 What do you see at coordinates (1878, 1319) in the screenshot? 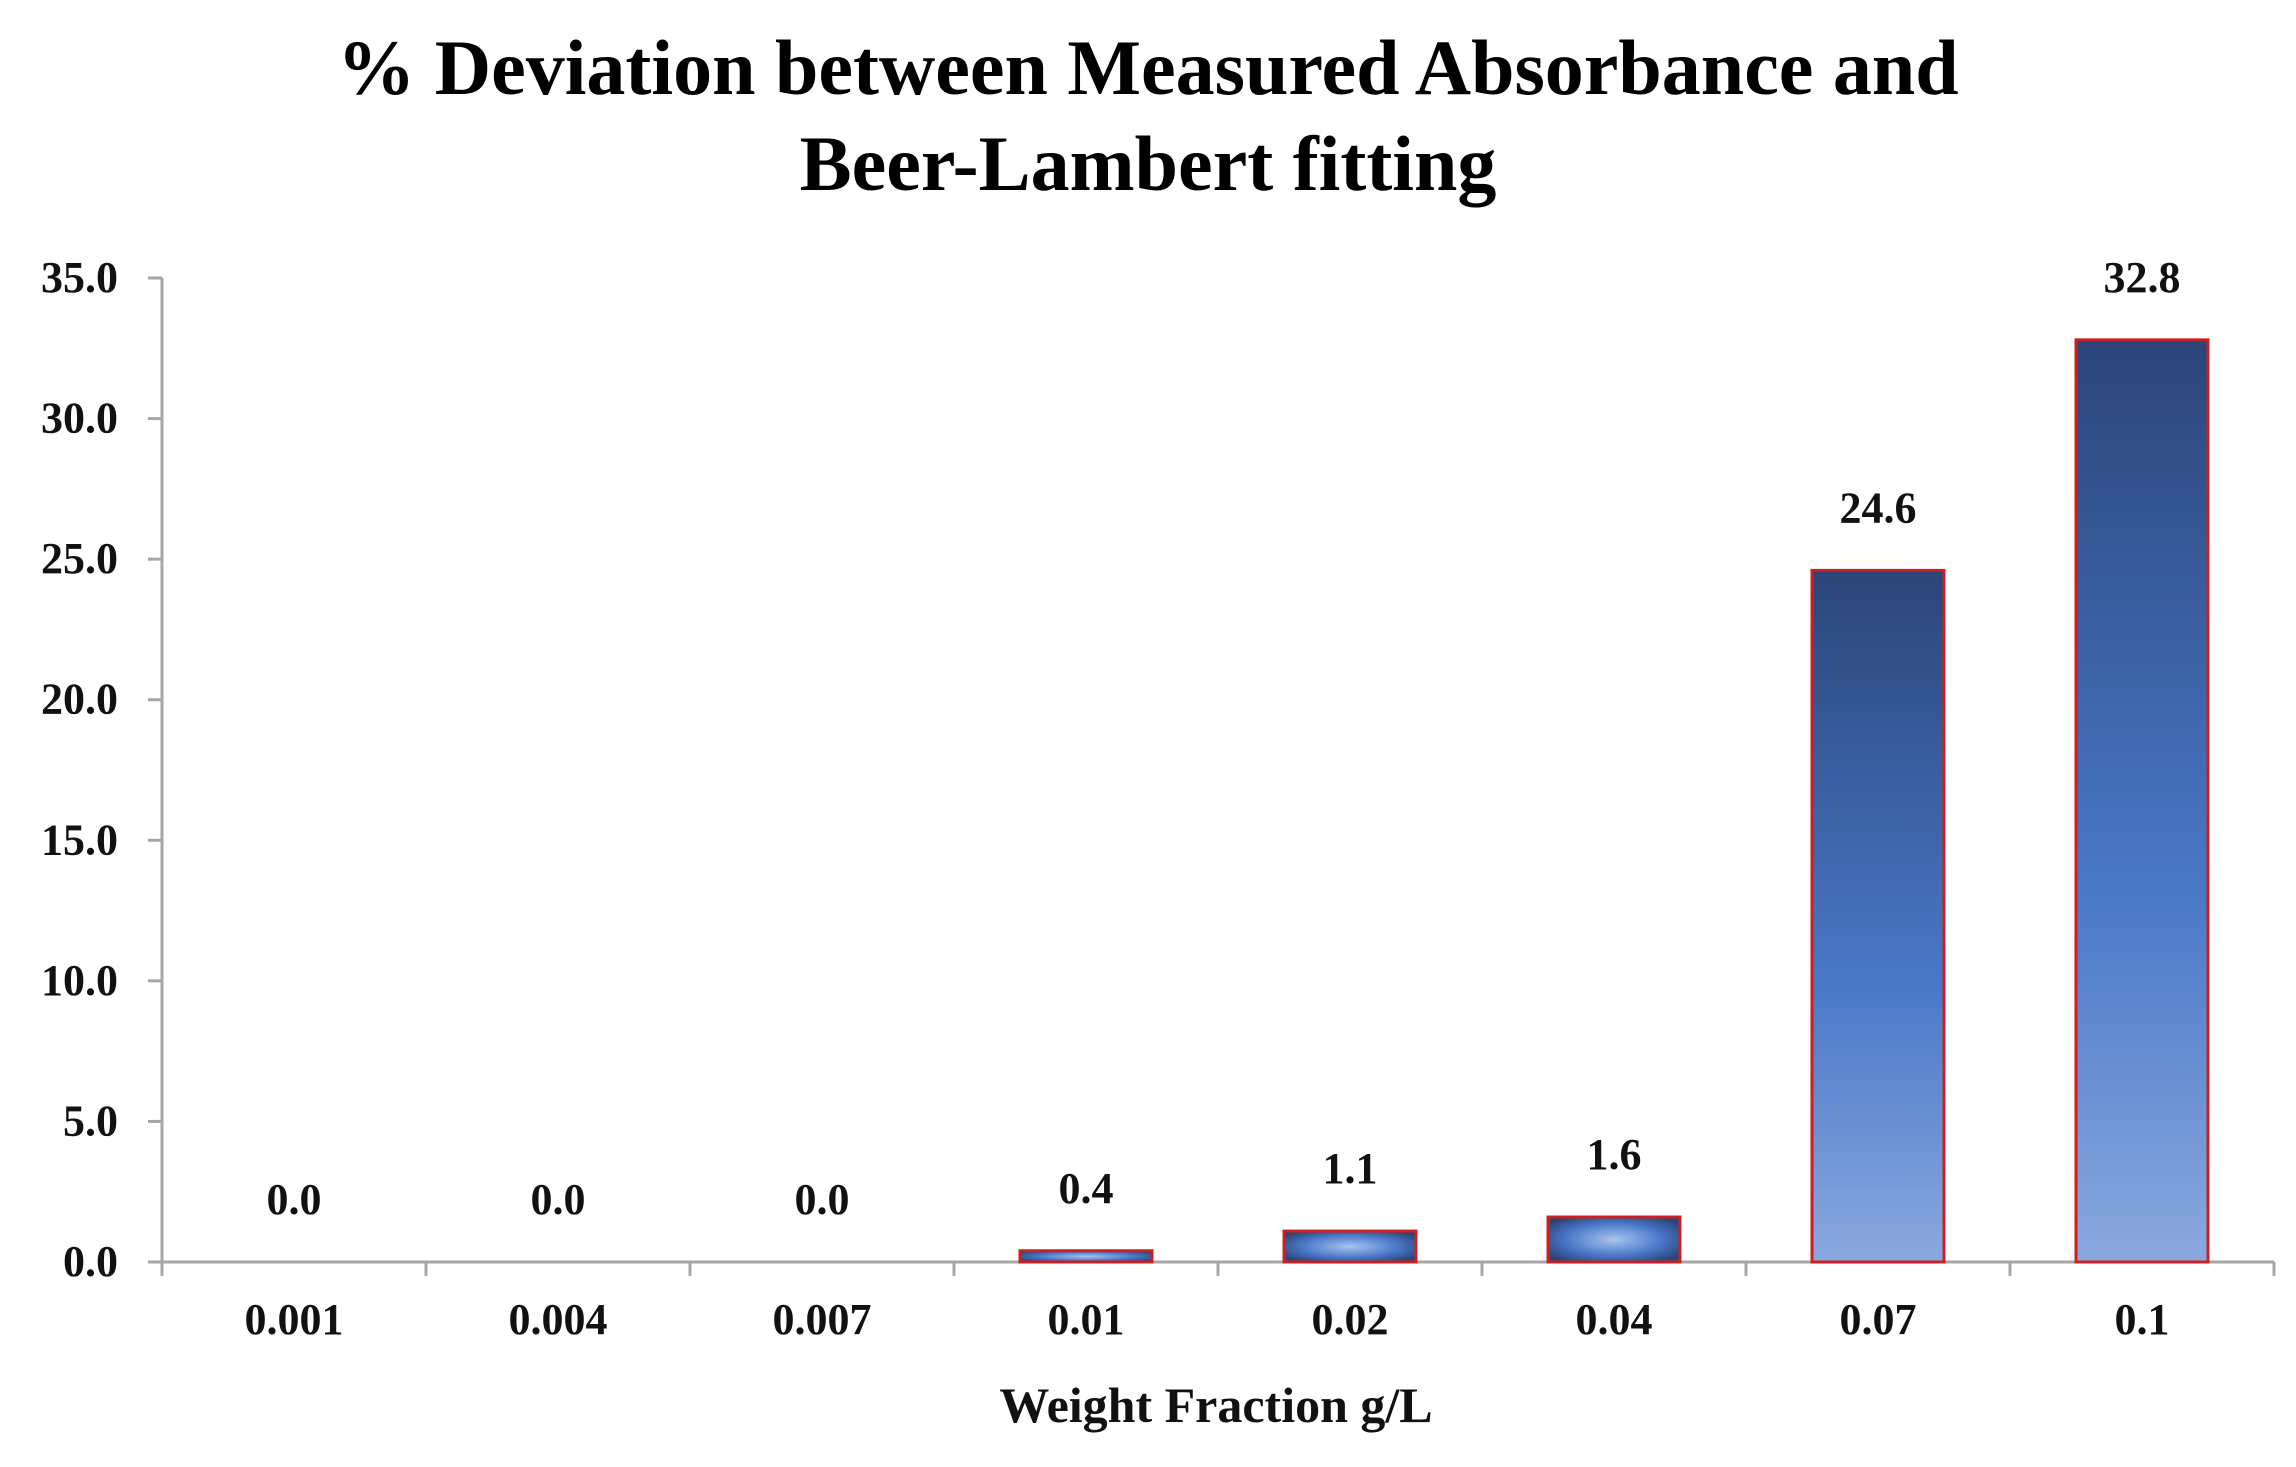
I see `x-tick-label: 0.07` at bounding box center [1878, 1319].